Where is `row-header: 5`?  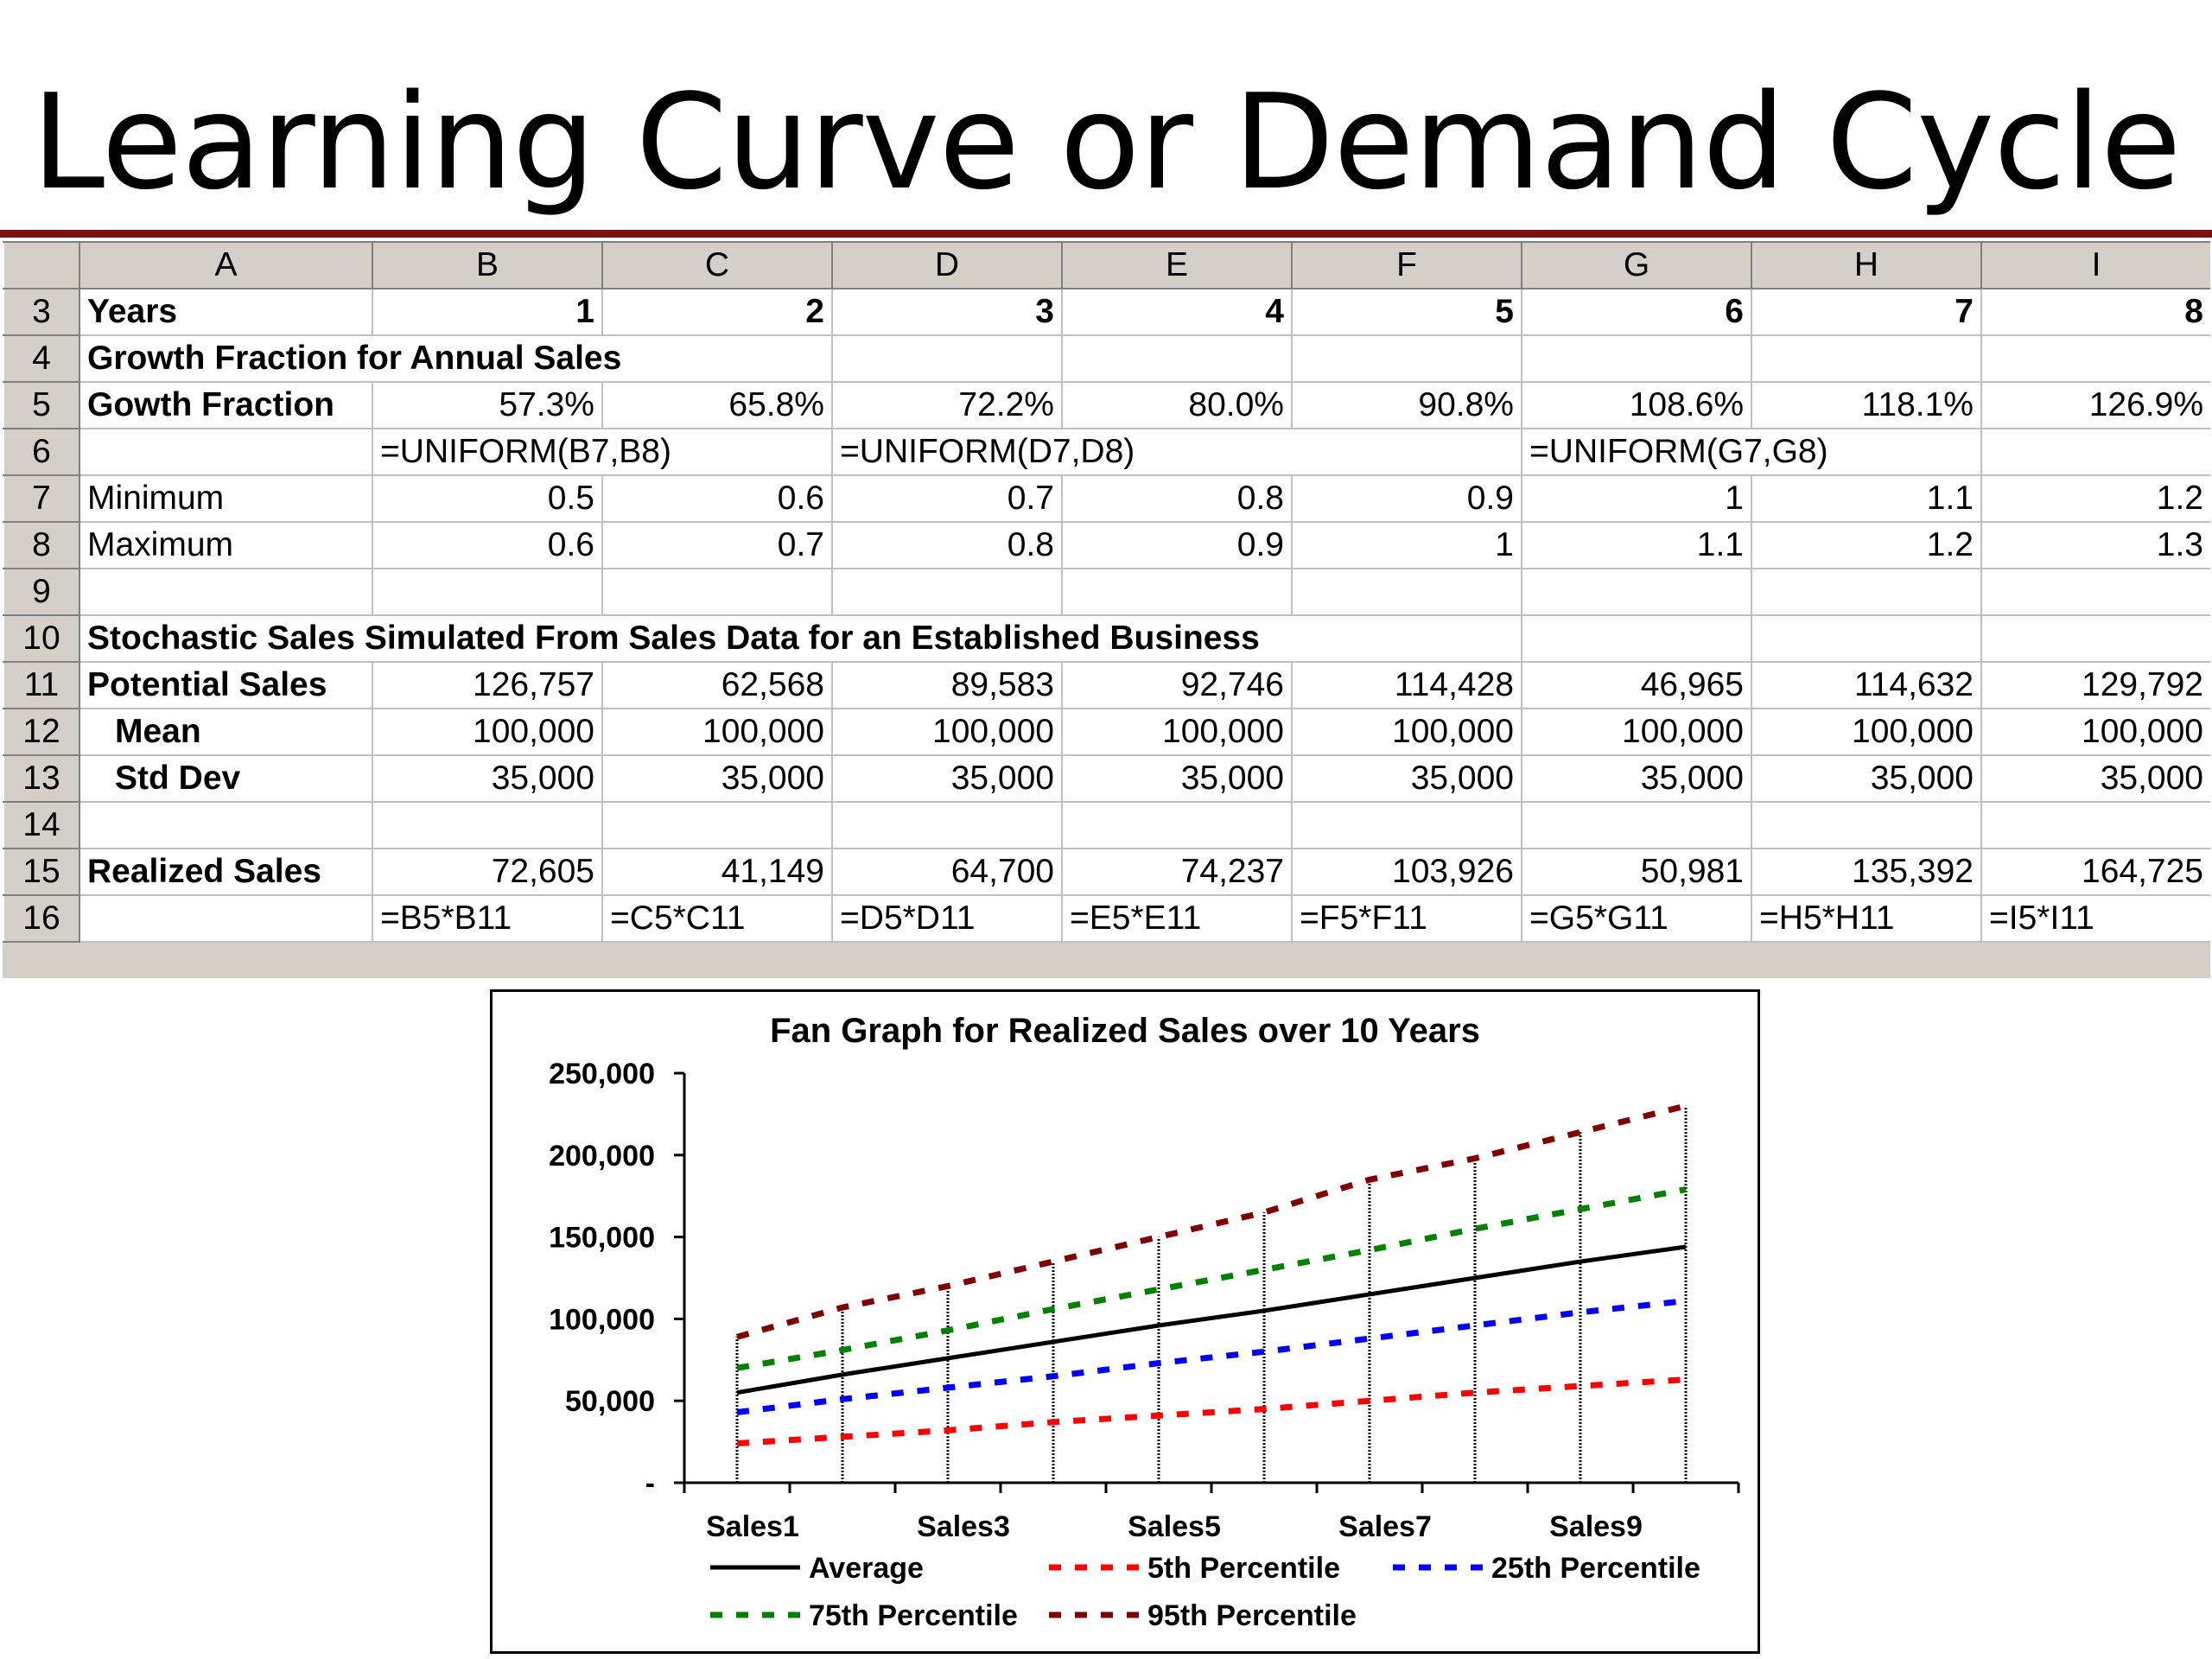
row-header: 5 is located at coordinates (41, 405).